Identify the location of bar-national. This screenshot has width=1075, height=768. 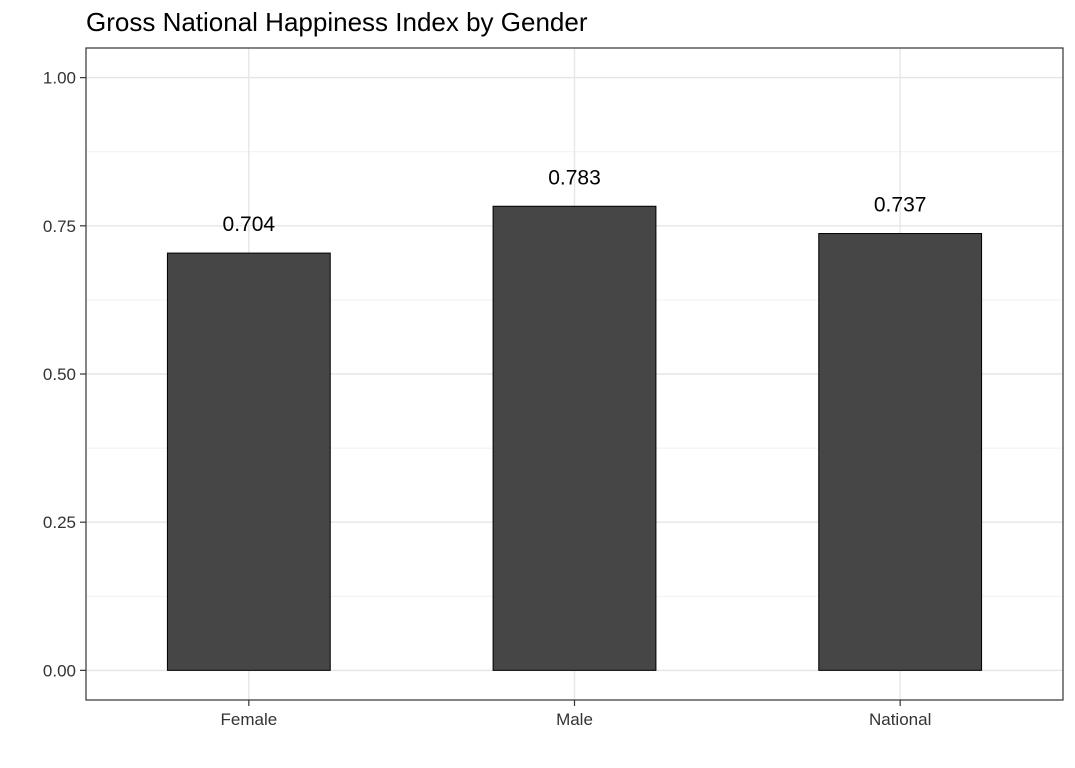
(900, 452).